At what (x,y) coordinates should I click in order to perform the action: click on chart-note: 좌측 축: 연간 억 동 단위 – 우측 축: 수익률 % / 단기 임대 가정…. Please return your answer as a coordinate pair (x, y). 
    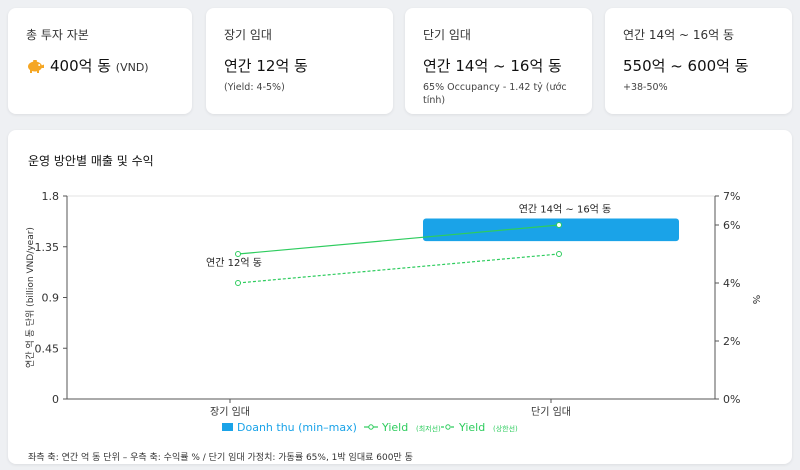
    Looking at the image, I should click on (220, 458).